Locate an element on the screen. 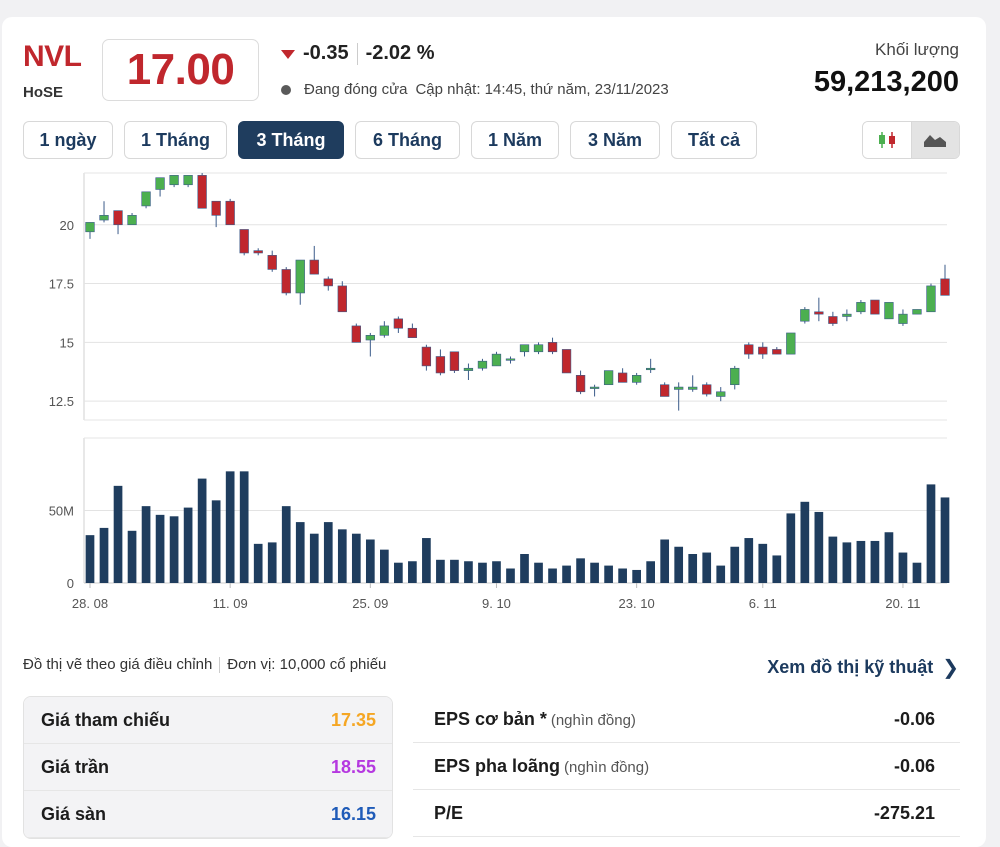  candlestick-toggle is located at coordinates (887, 140).